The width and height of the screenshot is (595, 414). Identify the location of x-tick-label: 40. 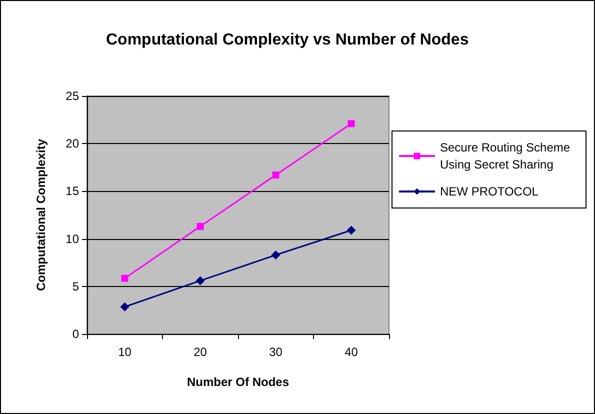
(351, 352).